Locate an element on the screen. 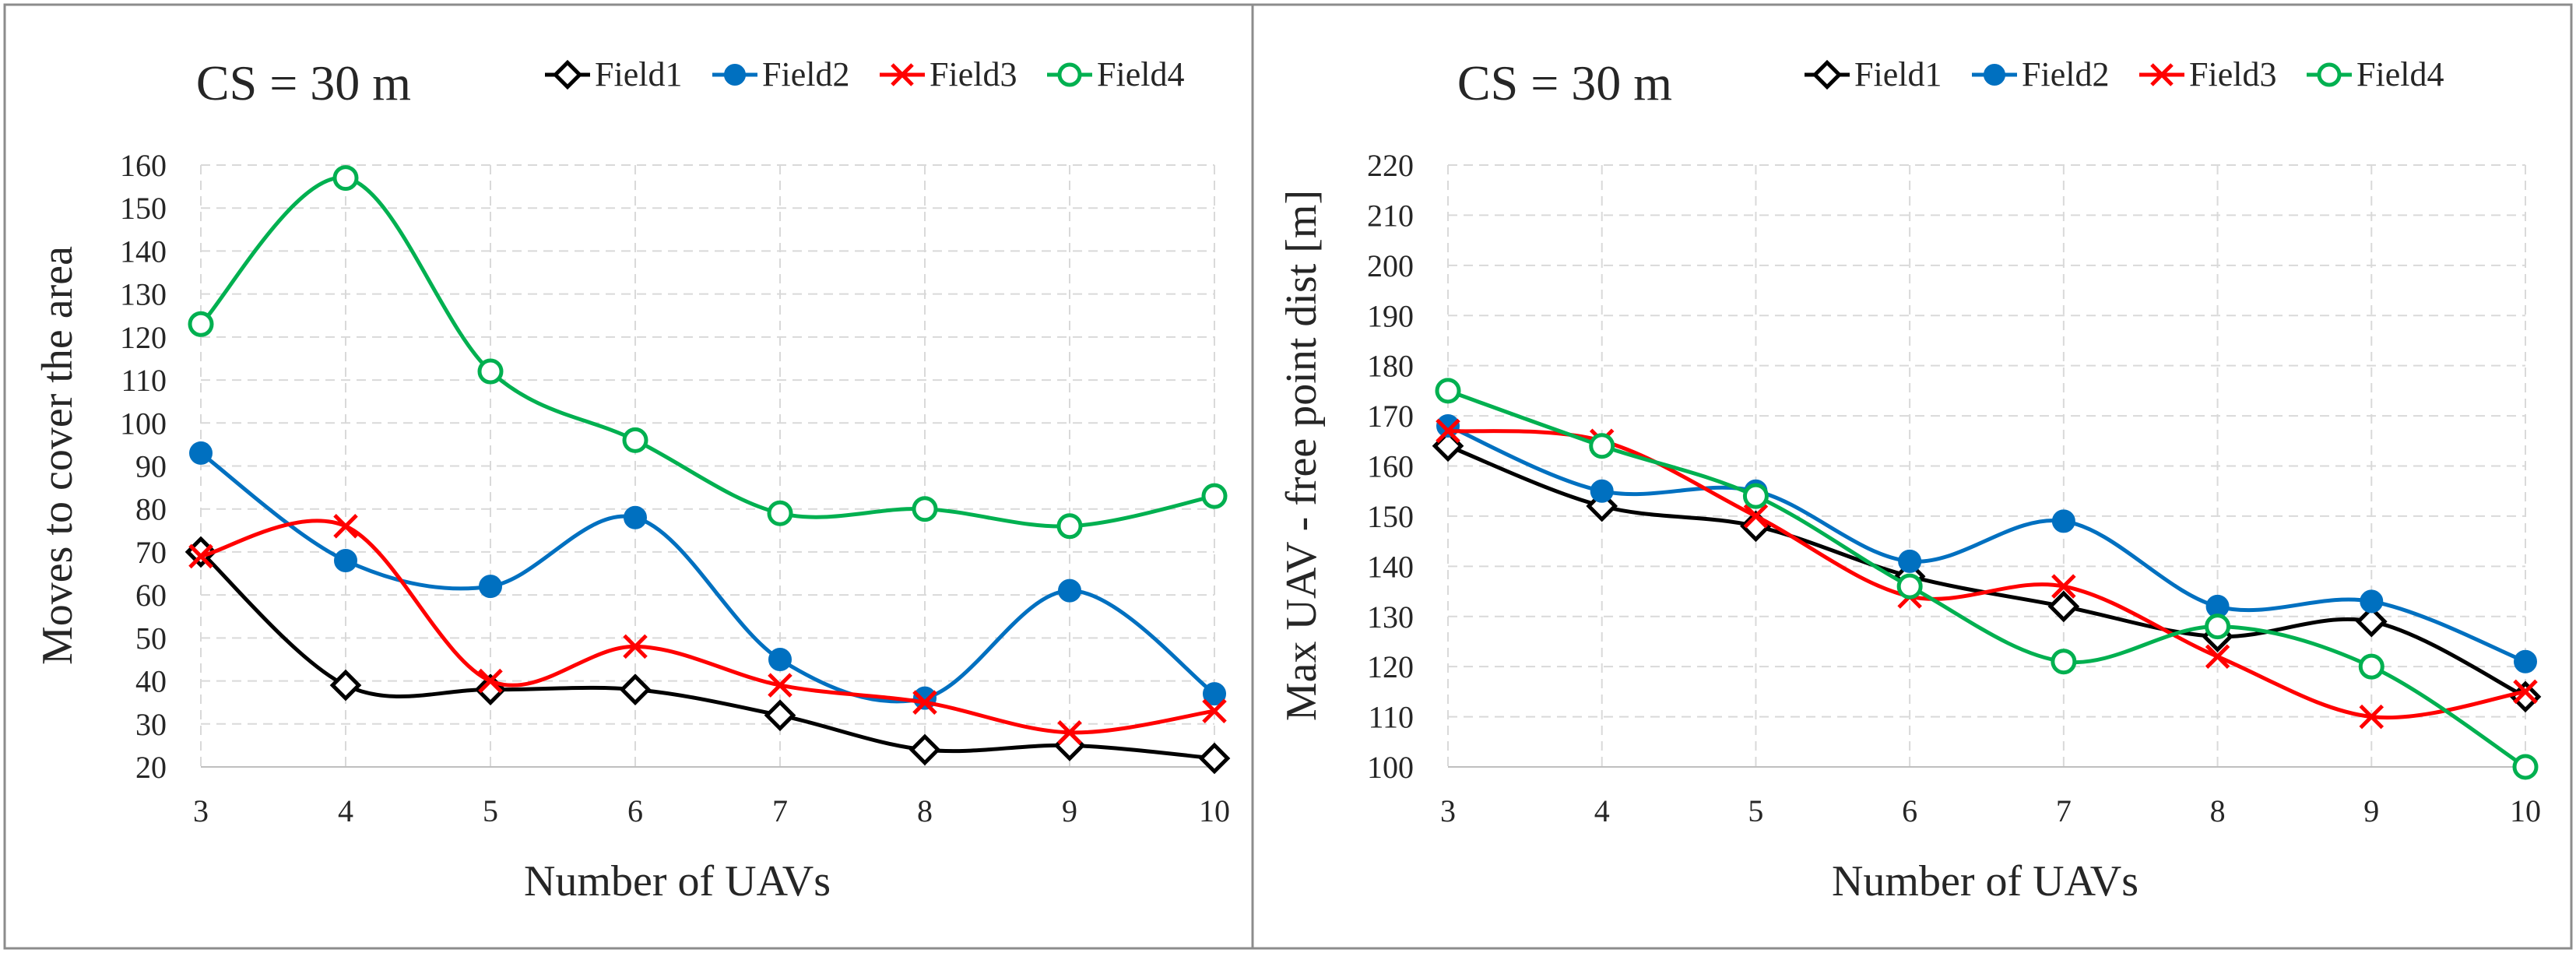 The image size is (2576, 953). y-tick-label: 40 is located at coordinates (151, 681).